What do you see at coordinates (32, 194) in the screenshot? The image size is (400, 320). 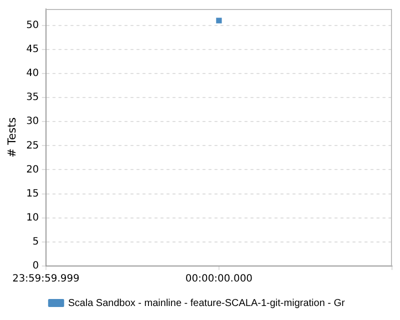 I see `y-tick-label: 15` at bounding box center [32, 194].